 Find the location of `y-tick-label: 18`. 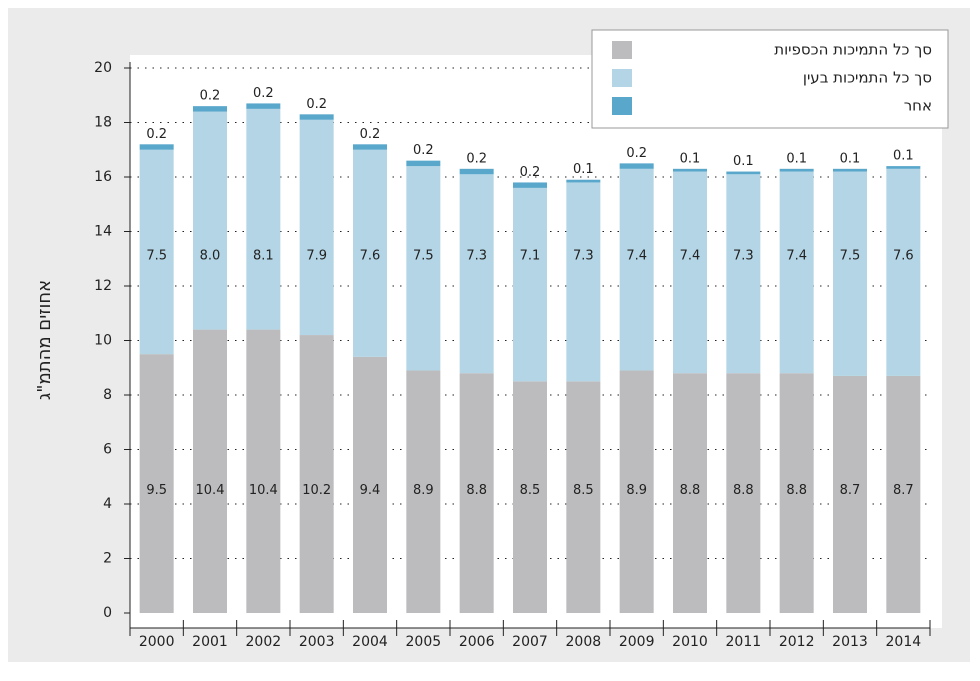

y-tick-label: 18 is located at coordinates (103, 123).